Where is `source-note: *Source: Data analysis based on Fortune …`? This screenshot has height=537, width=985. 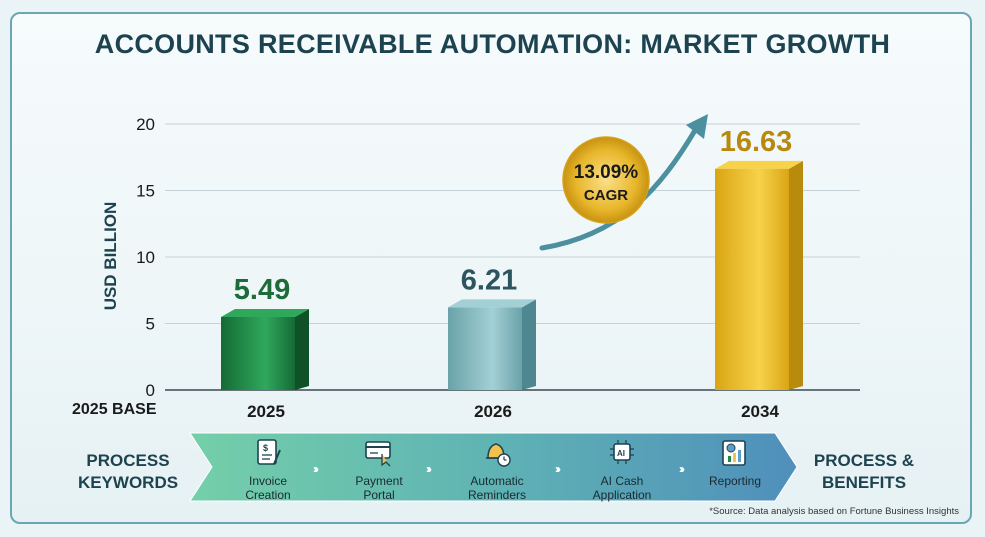
source-note: *Source: Data analysis based on Fortune … is located at coordinates (834, 511).